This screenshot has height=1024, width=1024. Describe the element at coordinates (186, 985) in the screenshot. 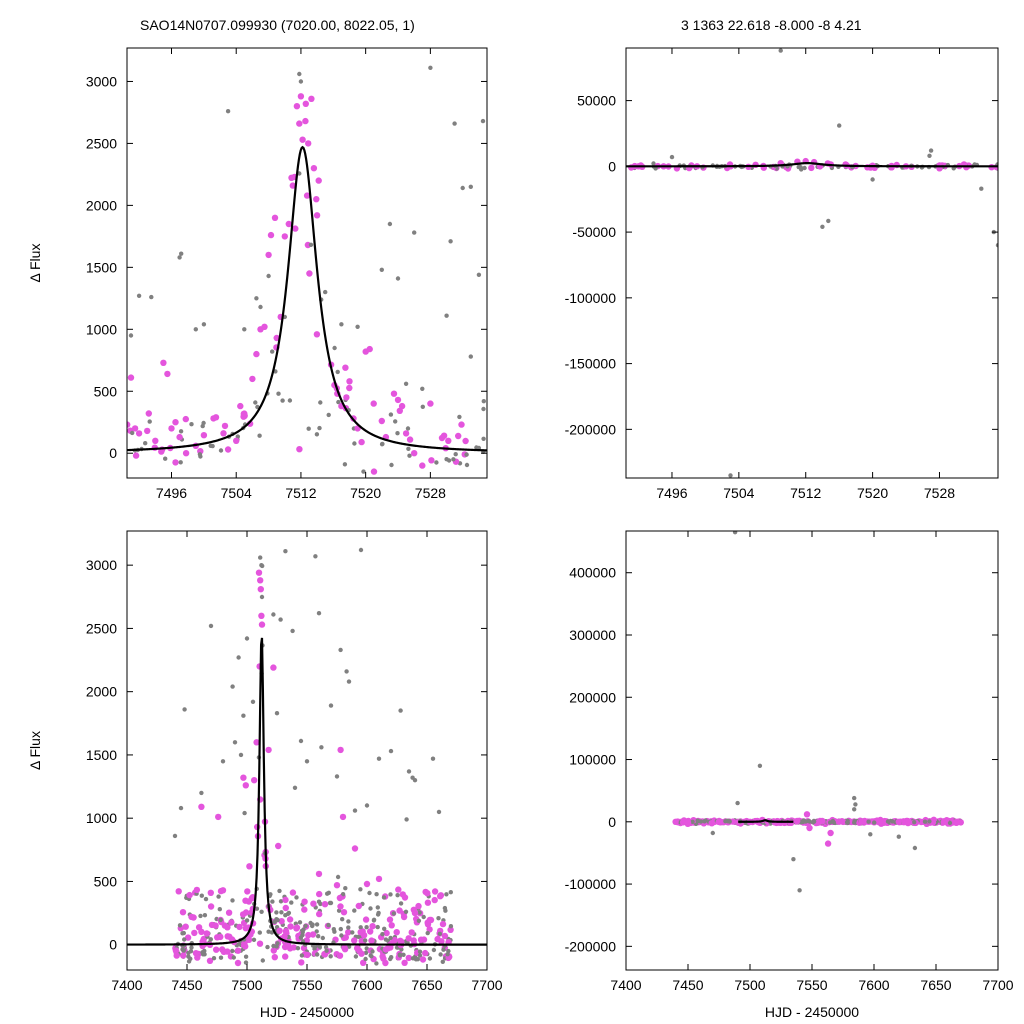

I see `x-tick-label: 7450` at that location.